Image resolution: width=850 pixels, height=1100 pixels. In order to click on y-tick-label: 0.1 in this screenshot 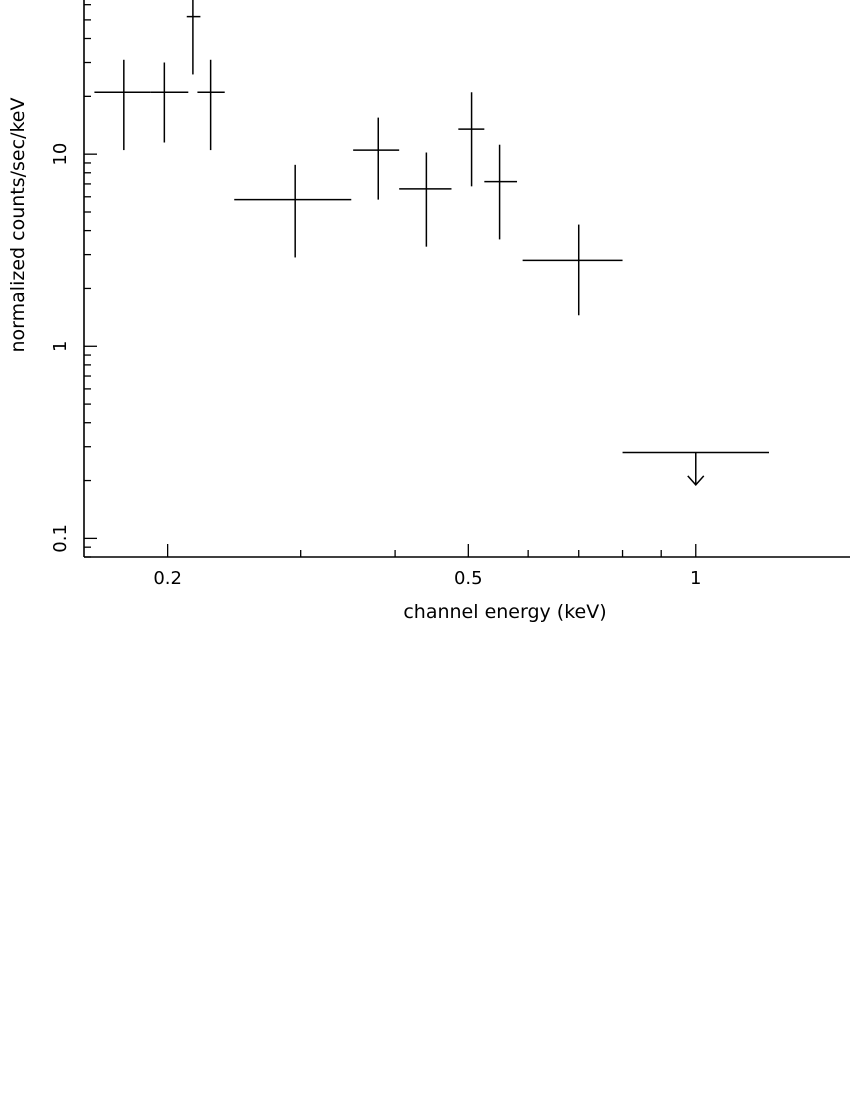, I will do `click(60, 538)`.